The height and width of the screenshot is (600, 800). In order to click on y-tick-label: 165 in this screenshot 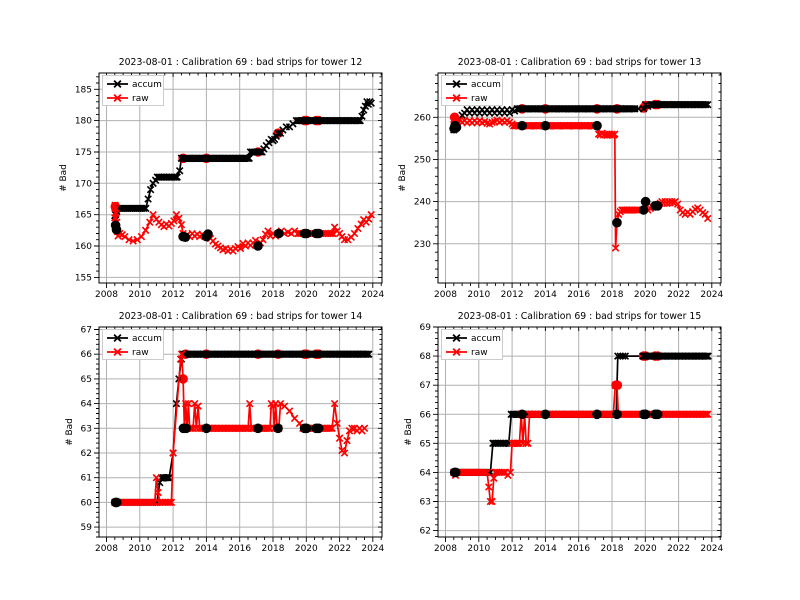, I will do `click(83, 216)`.